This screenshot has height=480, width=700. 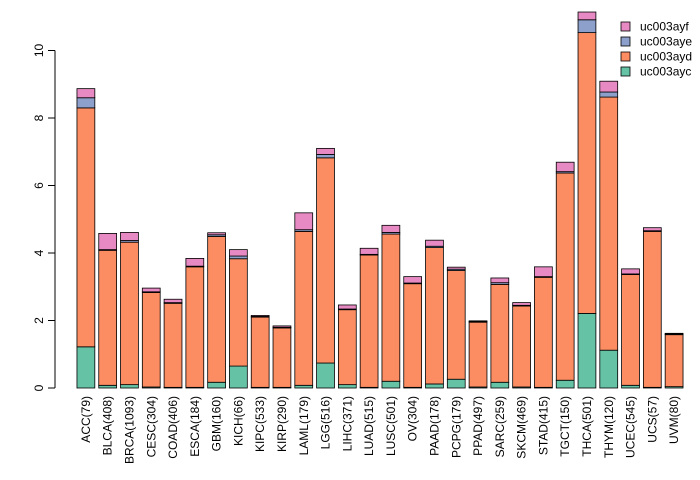 I want to click on legend-swatch-uc003ayd, so click(x=625, y=56).